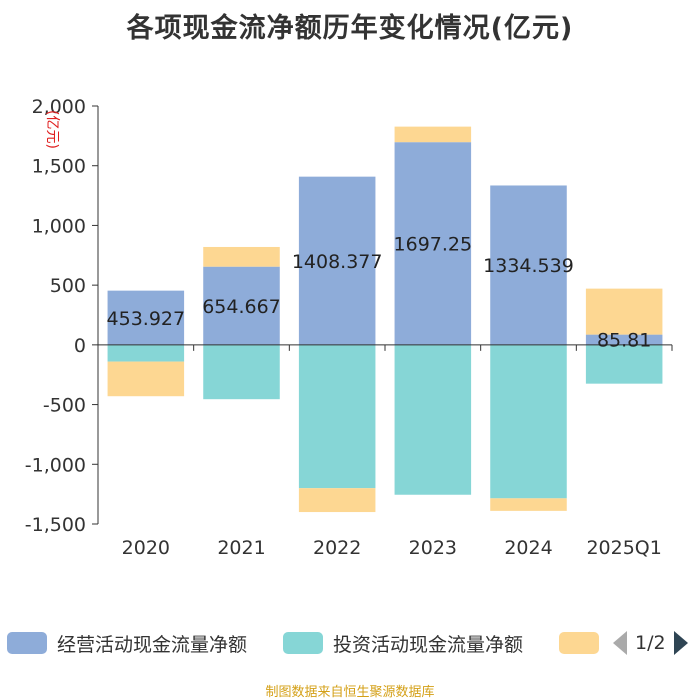 This screenshot has height=700, width=700. I want to click on footer-source: 制图数据来自恒生聚源数据库, so click(350, 692).